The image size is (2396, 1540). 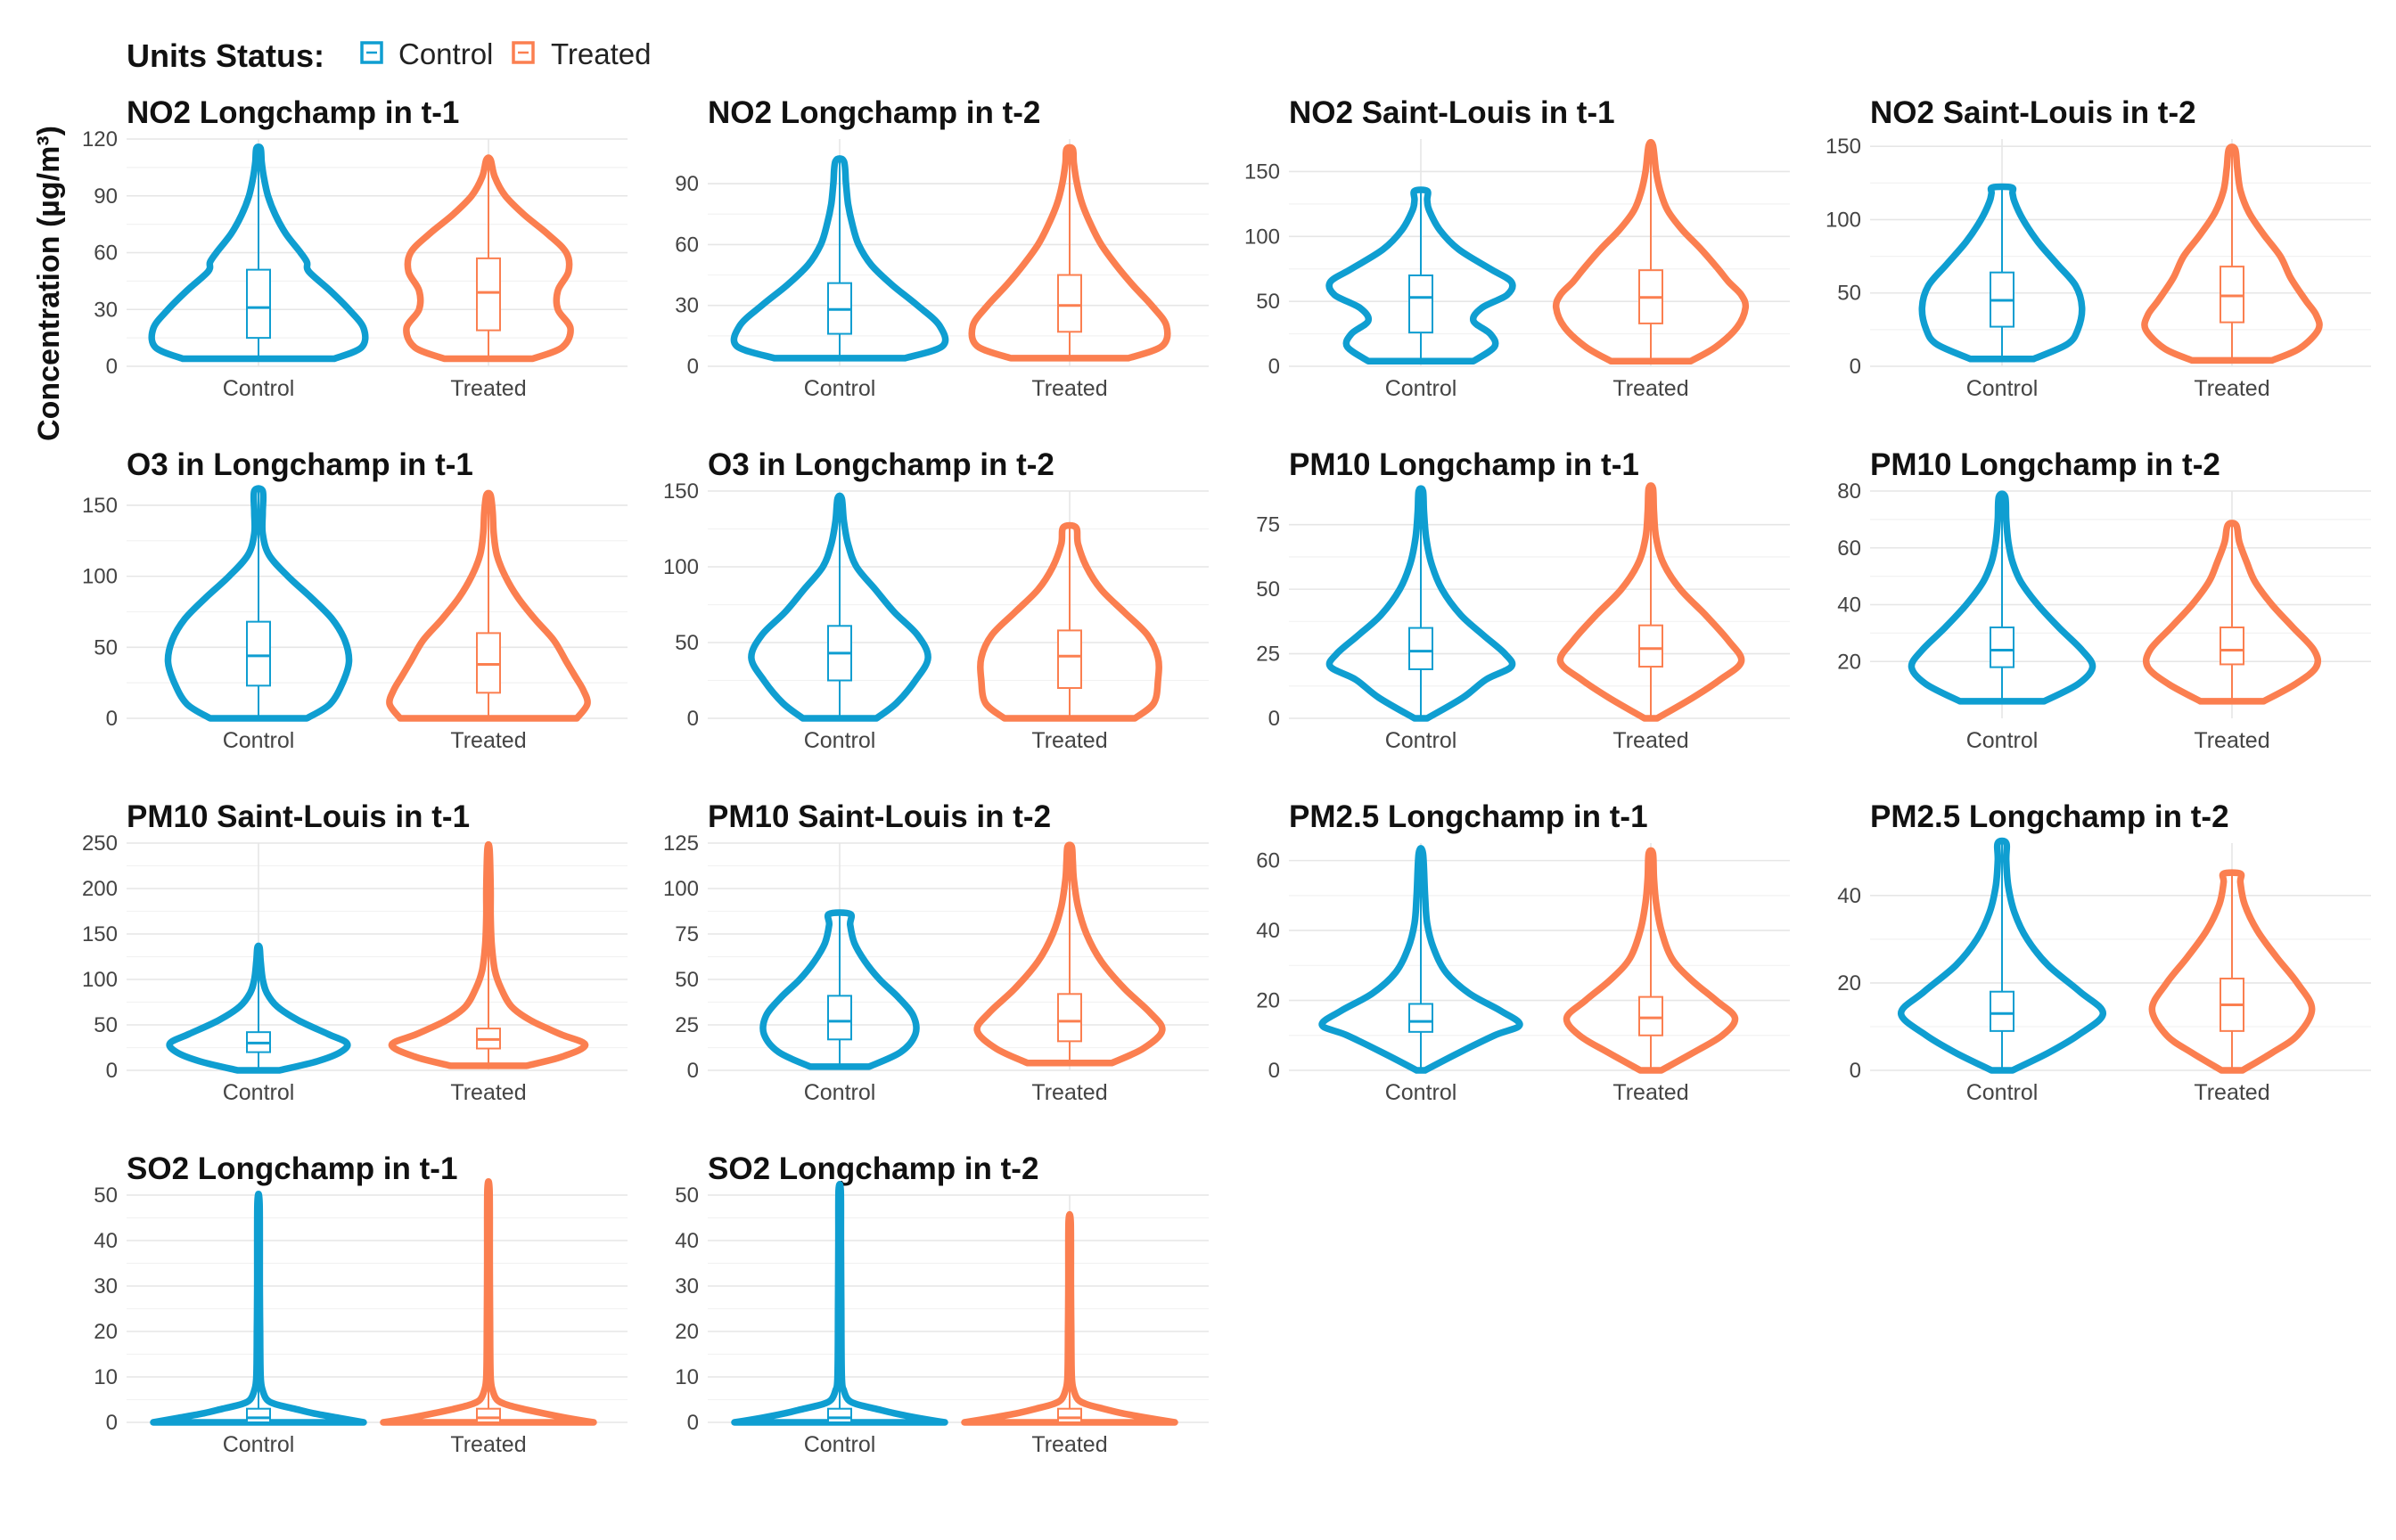 What do you see at coordinates (1268, 525) in the screenshot?
I see `y-tick-label: 75` at bounding box center [1268, 525].